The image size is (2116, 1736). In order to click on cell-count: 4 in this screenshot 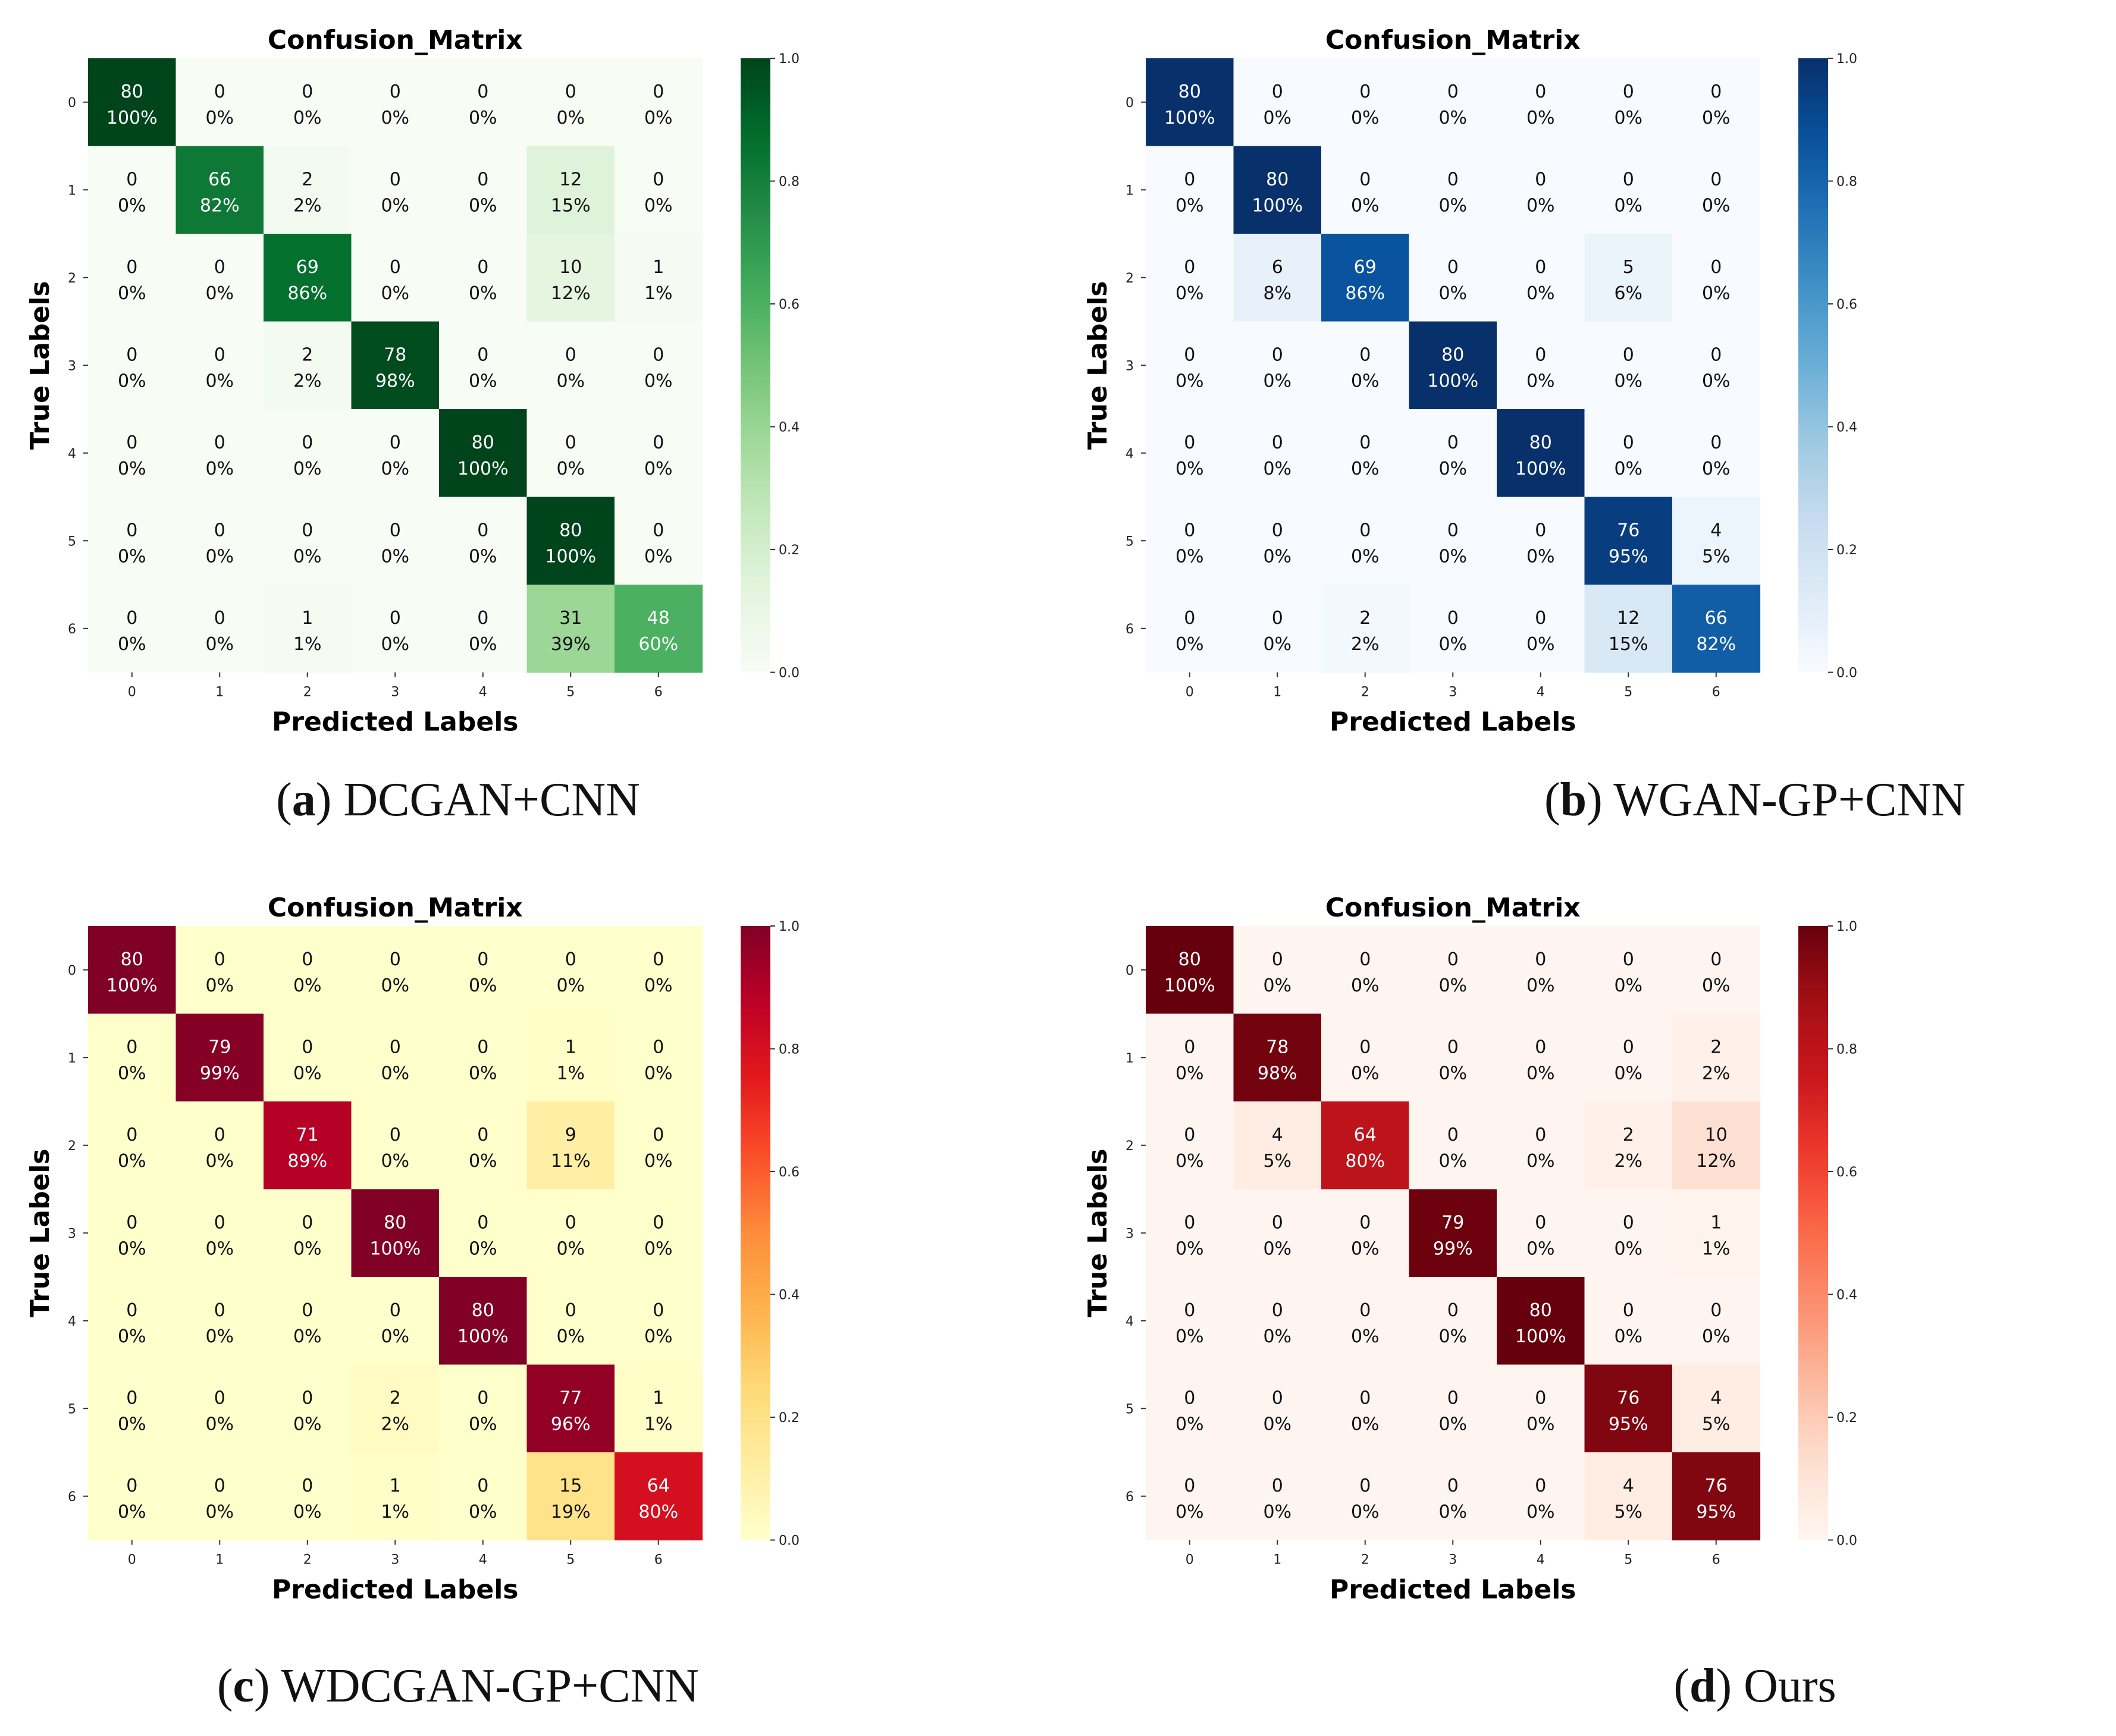, I will do `click(1716, 1397)`.